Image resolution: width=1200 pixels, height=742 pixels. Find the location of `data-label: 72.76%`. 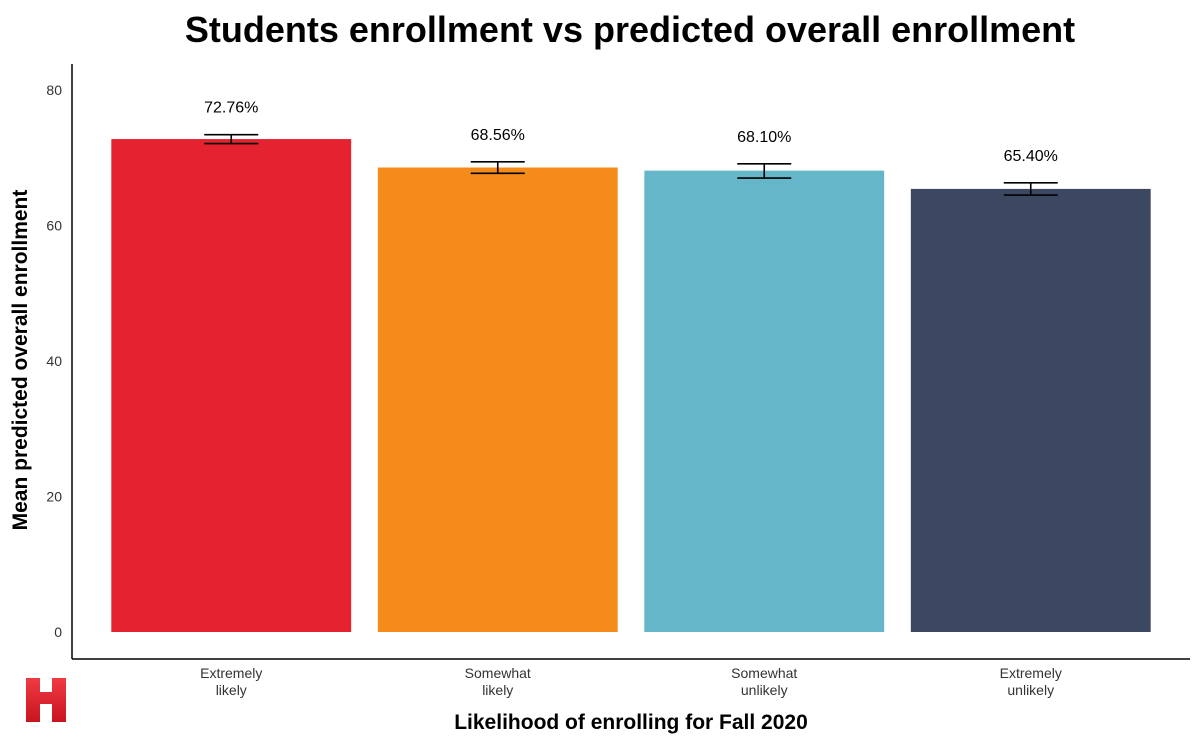

data-label: 72.76% is located at coordinates (231, 108).